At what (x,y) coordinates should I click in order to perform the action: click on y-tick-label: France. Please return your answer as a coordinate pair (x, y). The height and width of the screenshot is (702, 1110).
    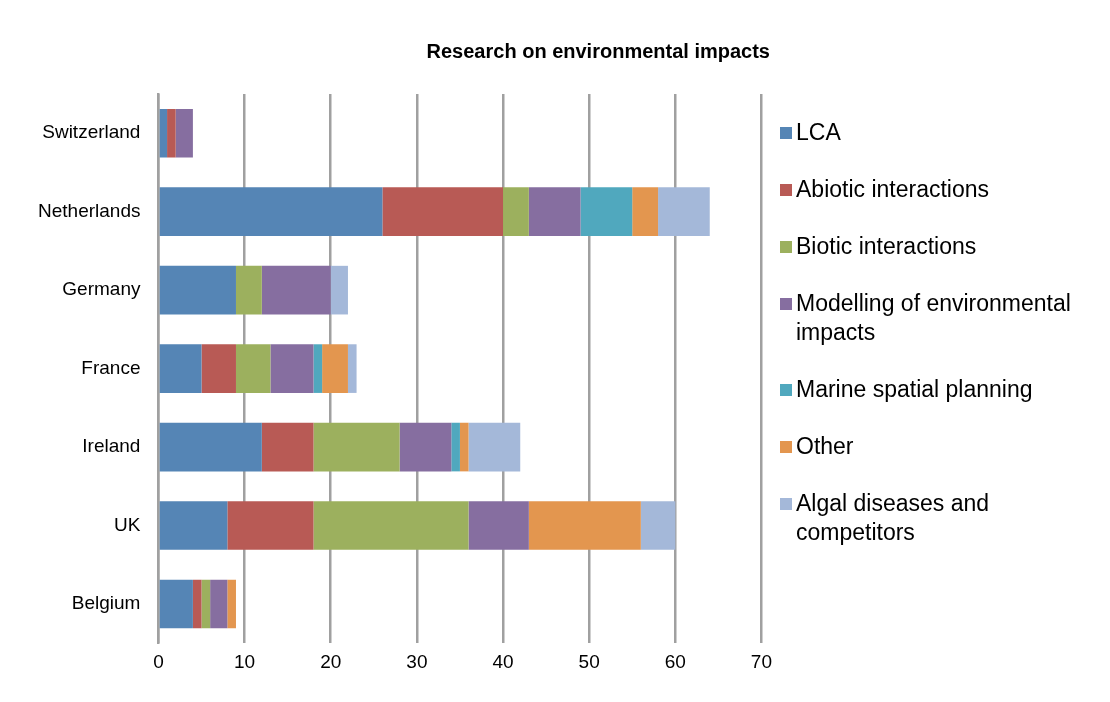
    Looking at the image, I should click on (111, 367).